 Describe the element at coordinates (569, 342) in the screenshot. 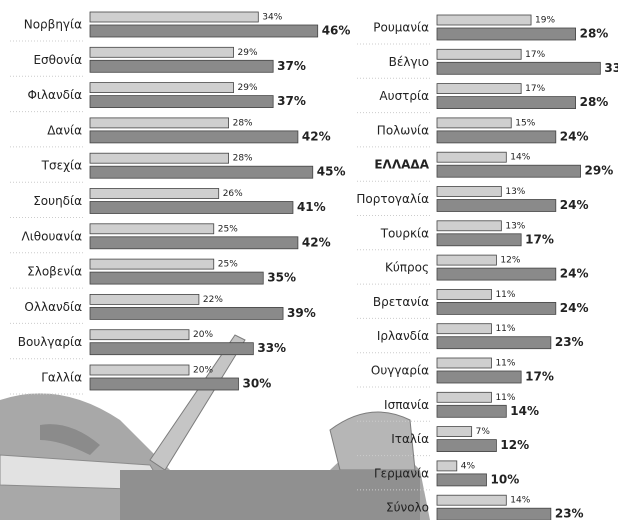

I see `value-label: 23%` at that location.